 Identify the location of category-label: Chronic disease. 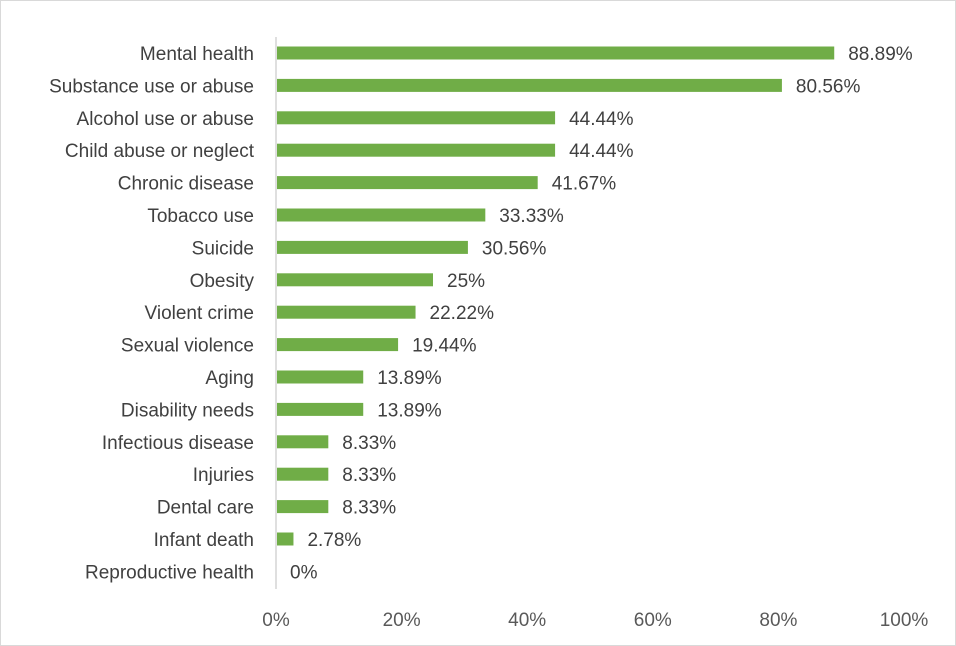
(186, 184).